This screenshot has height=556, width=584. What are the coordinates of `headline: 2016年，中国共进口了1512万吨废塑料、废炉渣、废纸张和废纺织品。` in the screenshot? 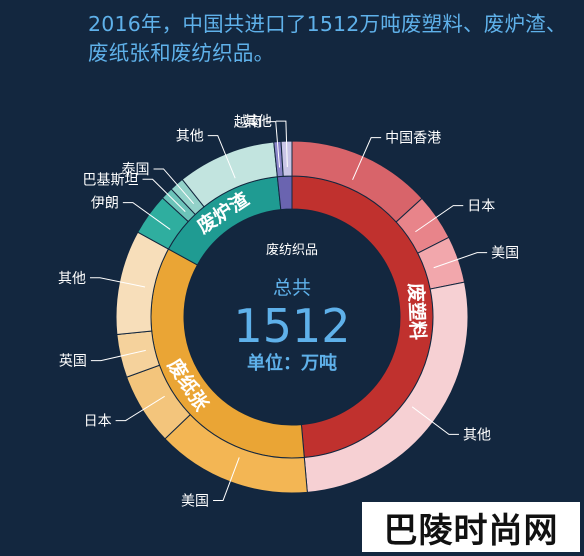 It's located at (327, 38).